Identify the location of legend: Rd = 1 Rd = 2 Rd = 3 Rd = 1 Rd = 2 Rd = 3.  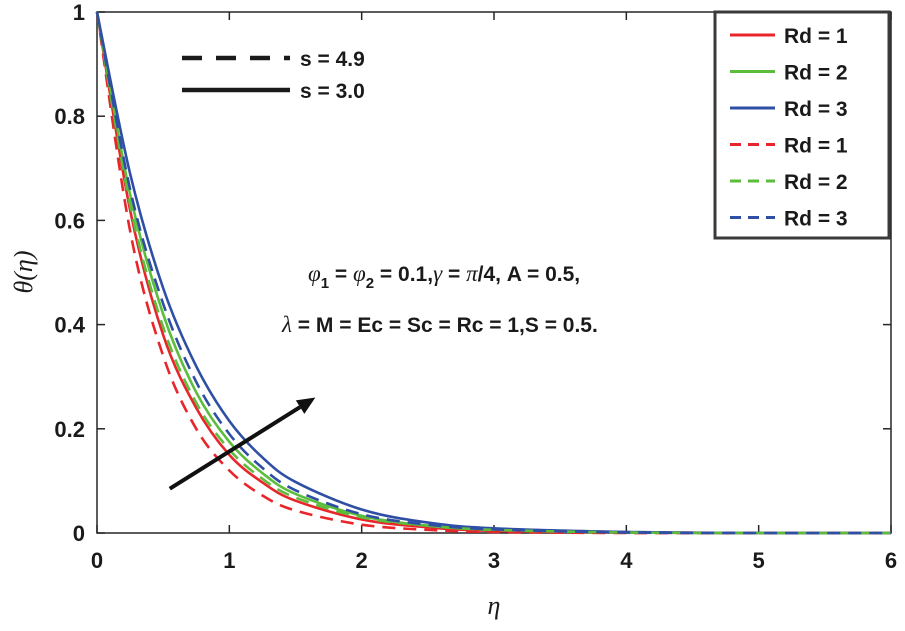
(802, 125).